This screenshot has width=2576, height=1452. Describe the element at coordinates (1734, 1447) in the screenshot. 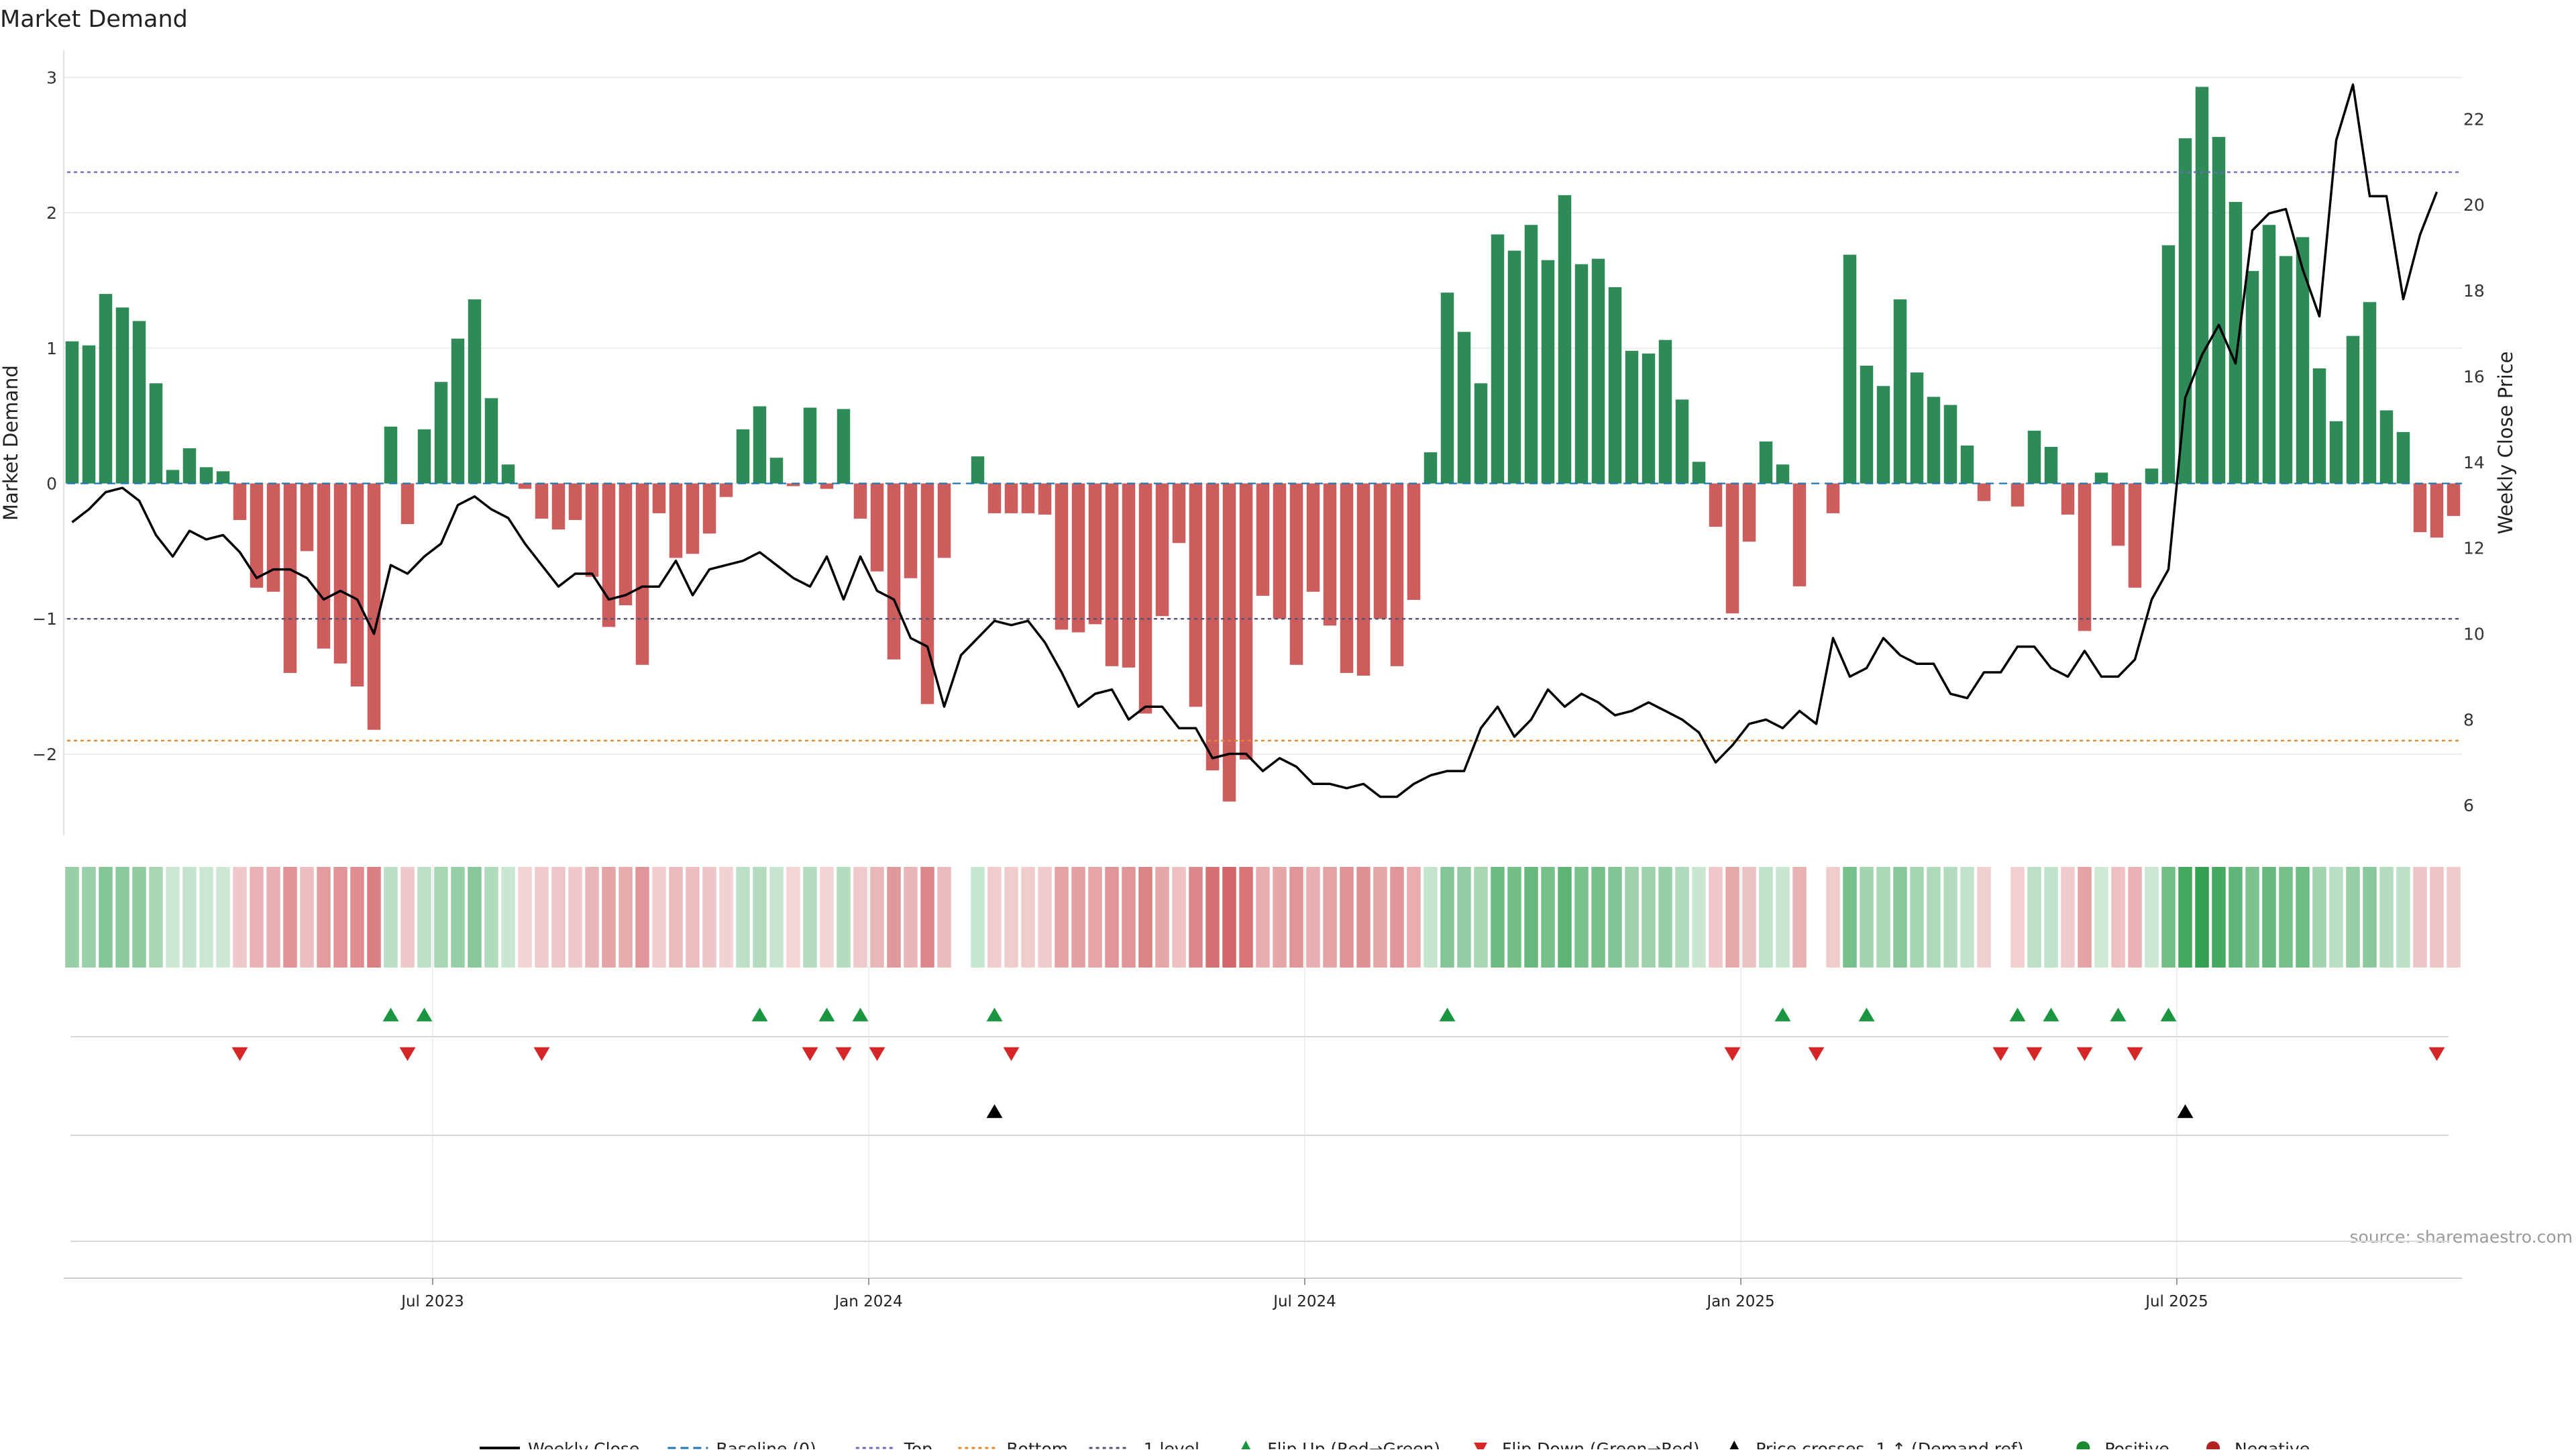

I see `legend-swatch` at that location.